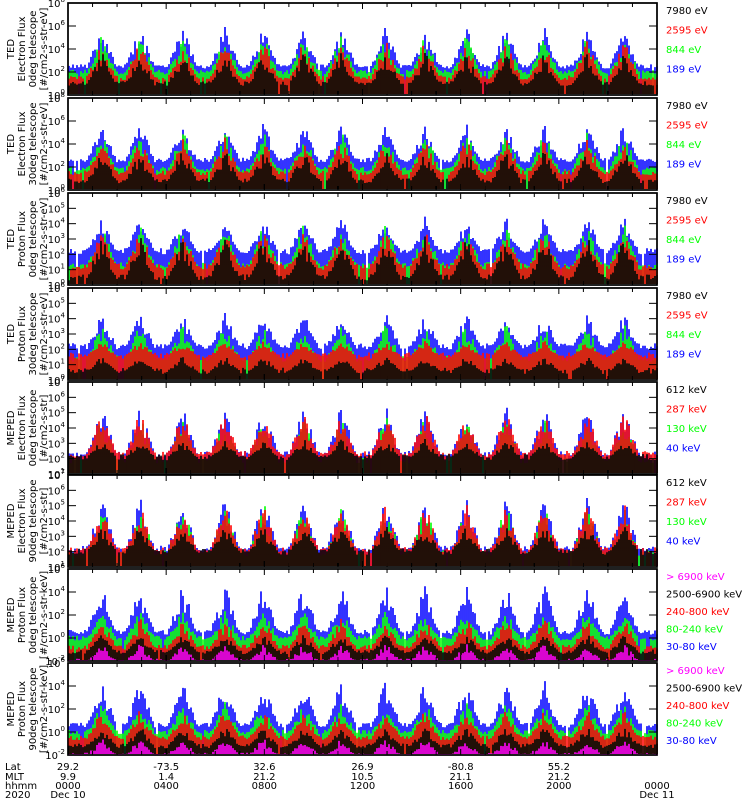 The image size is (750, 800). Describe the element at coordinates (695, 577) in the screenshot. I see `legend-entry: > 6900 keV` at that location.